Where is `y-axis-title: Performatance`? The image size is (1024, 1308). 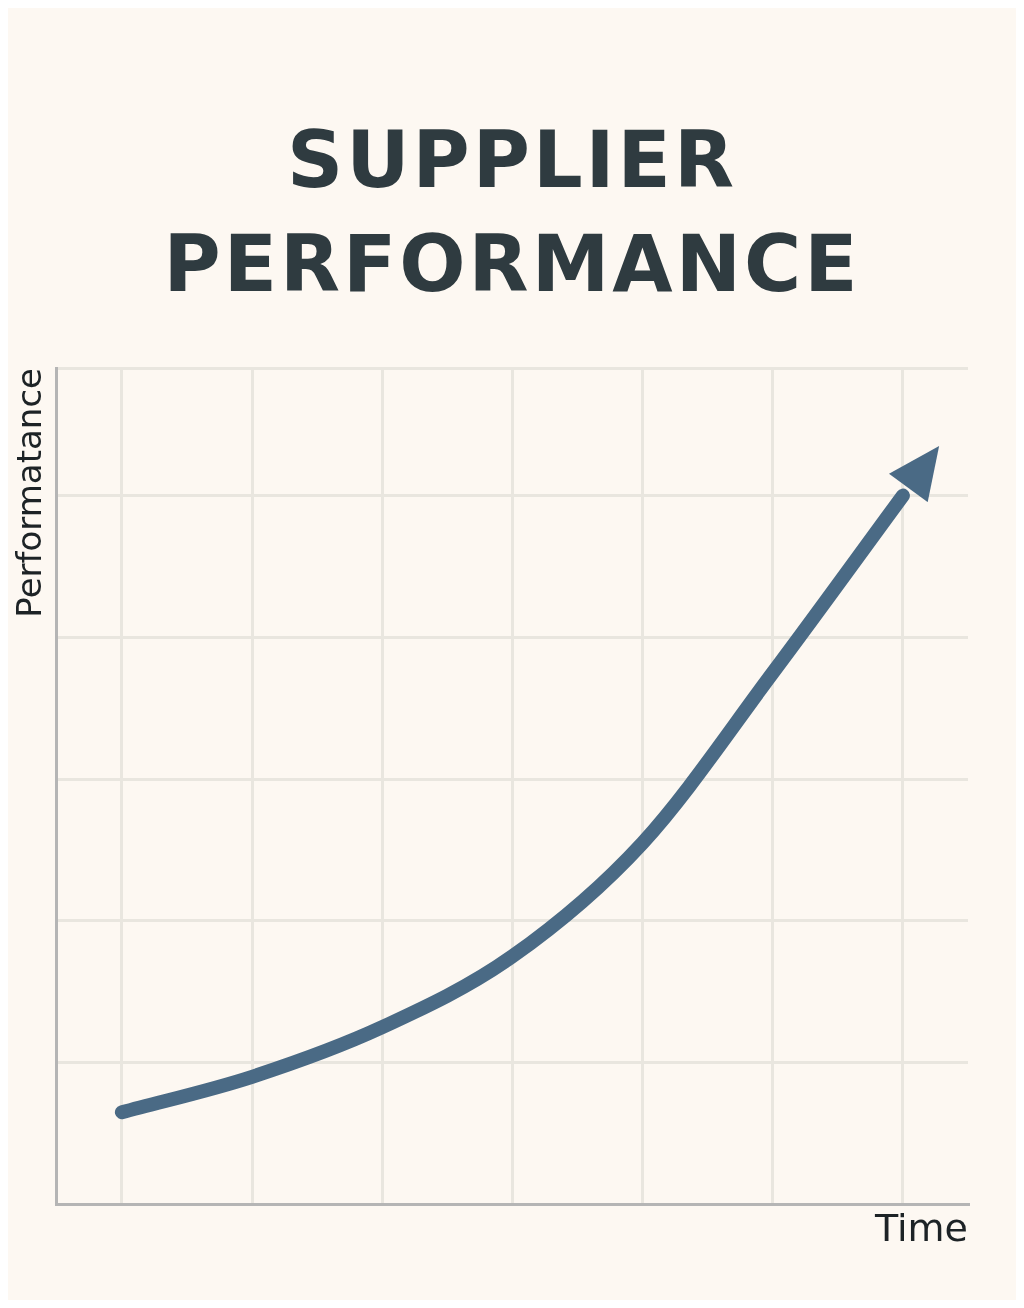 y-axis-title: Performatance is located at coordinates (29, 493).